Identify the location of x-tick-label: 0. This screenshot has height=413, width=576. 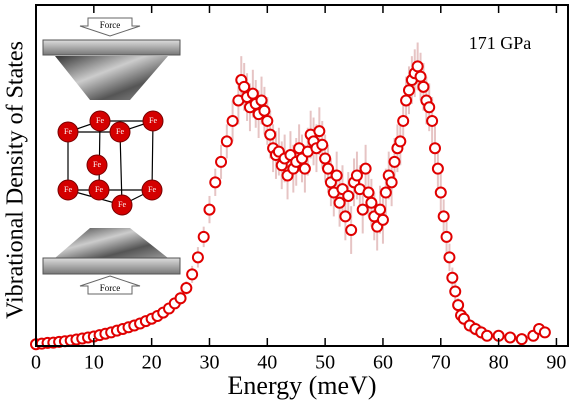
(36, 363).